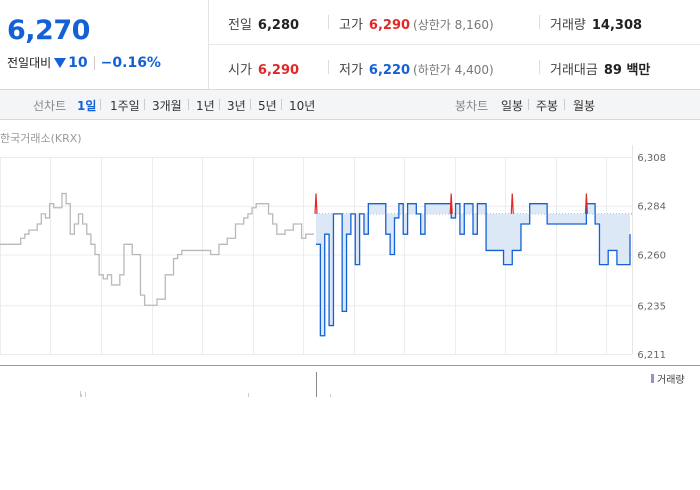 The image size is (700, 490). I want to click on volume: 거래량 14,308, so click(596, 23).